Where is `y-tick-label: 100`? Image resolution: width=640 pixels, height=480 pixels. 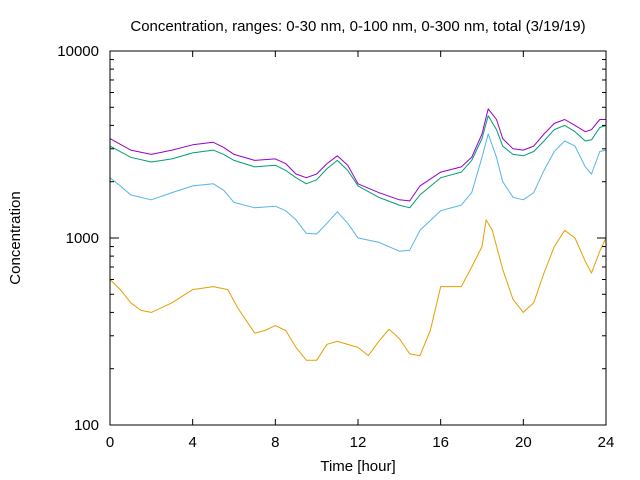
y-tick-label: 100 is located at coordinates (86, 425).